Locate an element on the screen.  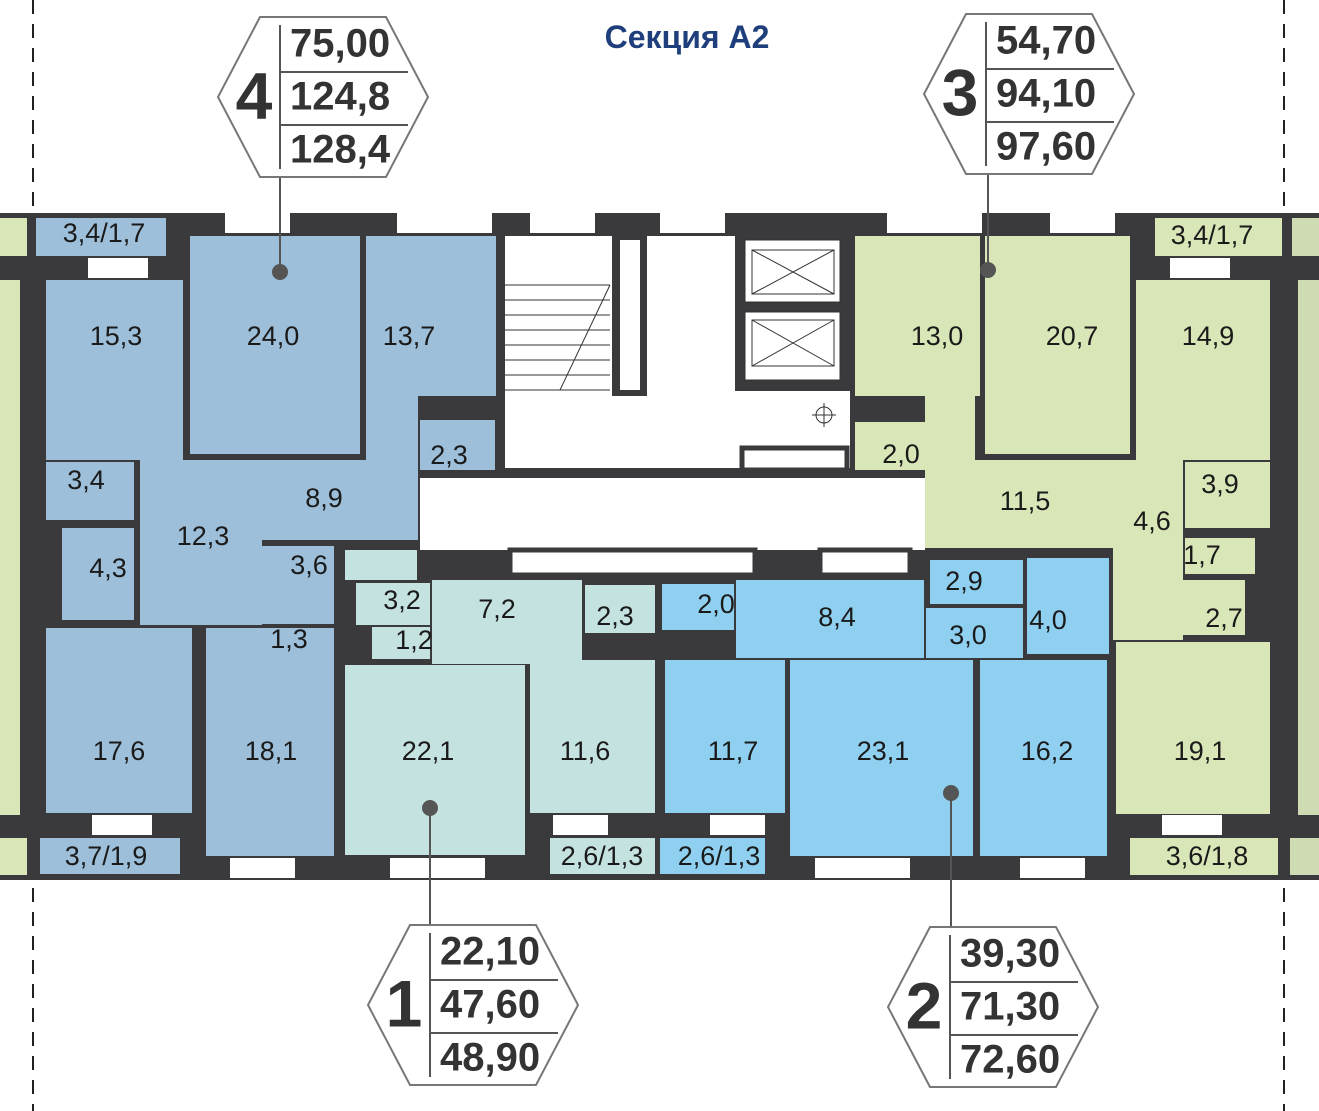
room-area: 13,7 is located at coordinates (409, 336).